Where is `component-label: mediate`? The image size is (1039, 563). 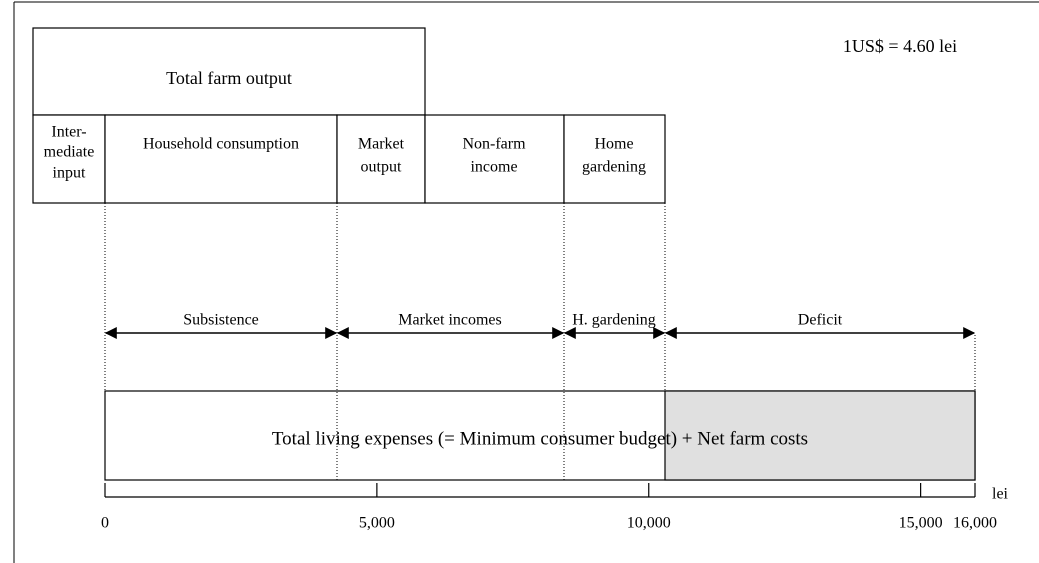
component-label: mediate is located at coordinates (69, 152).